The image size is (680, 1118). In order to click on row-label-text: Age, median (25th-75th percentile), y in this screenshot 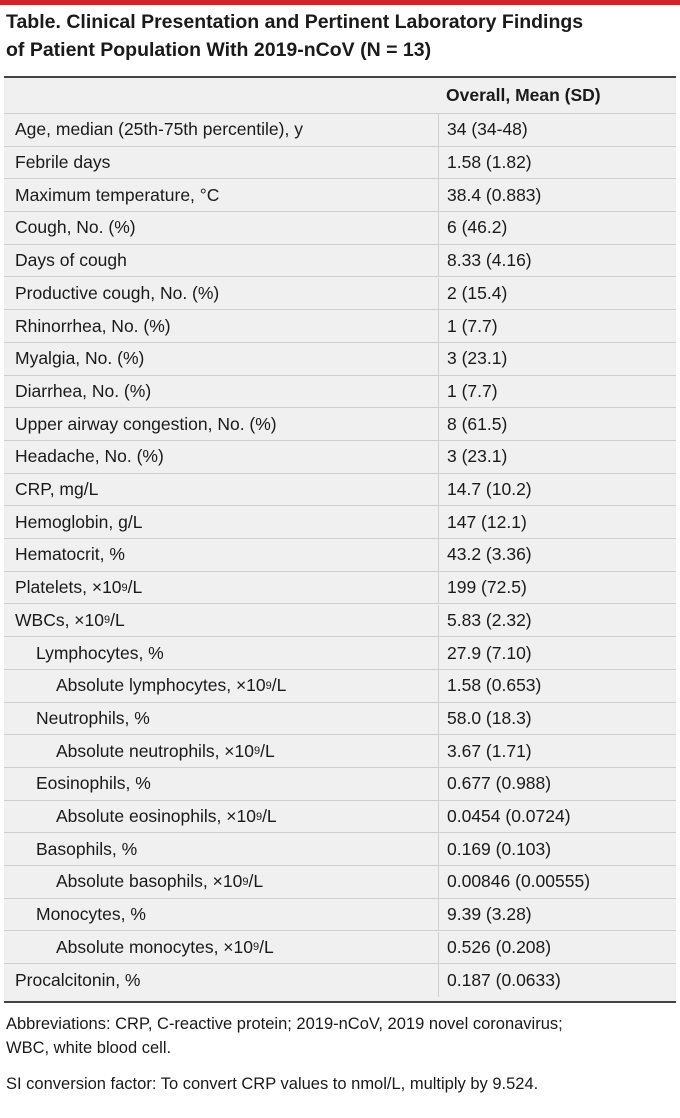, I will do `click(159, 129)`.